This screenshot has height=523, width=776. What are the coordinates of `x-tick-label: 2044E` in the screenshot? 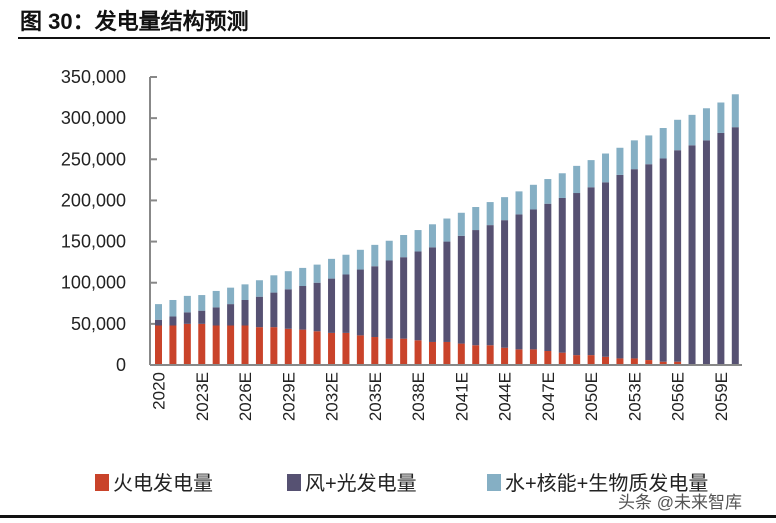 It's located at (505, 396).